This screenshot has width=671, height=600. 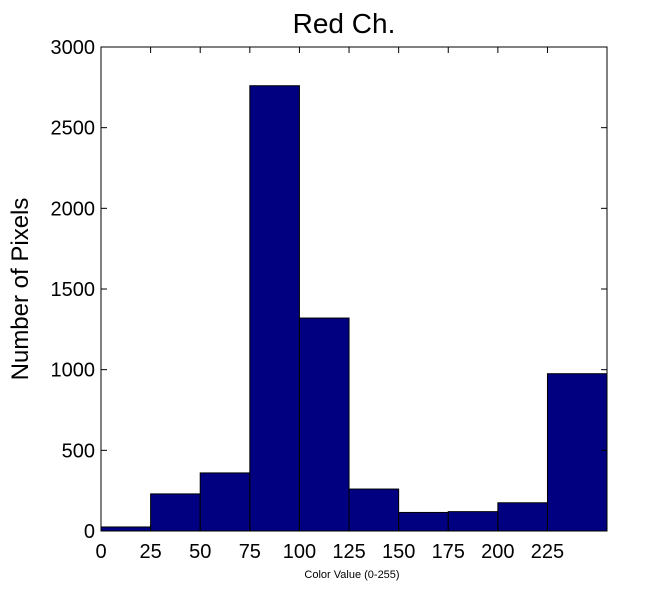 I want to click on y-tick-label-1000: 1000, so click(x=73, y=371).